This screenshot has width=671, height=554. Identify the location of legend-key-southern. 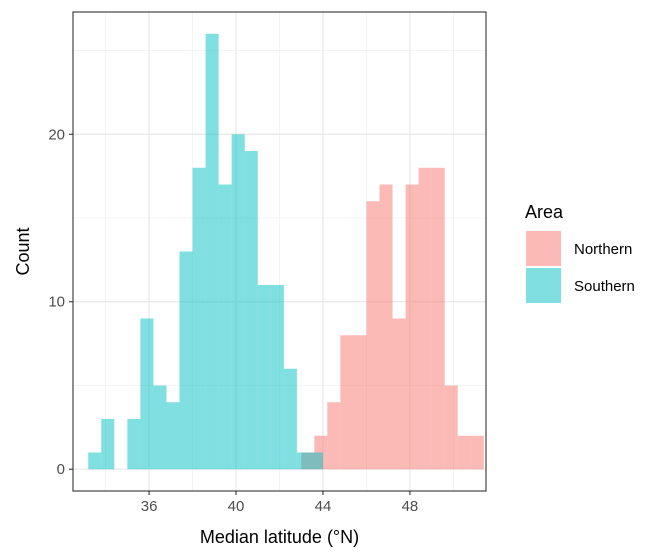
(543, 285).